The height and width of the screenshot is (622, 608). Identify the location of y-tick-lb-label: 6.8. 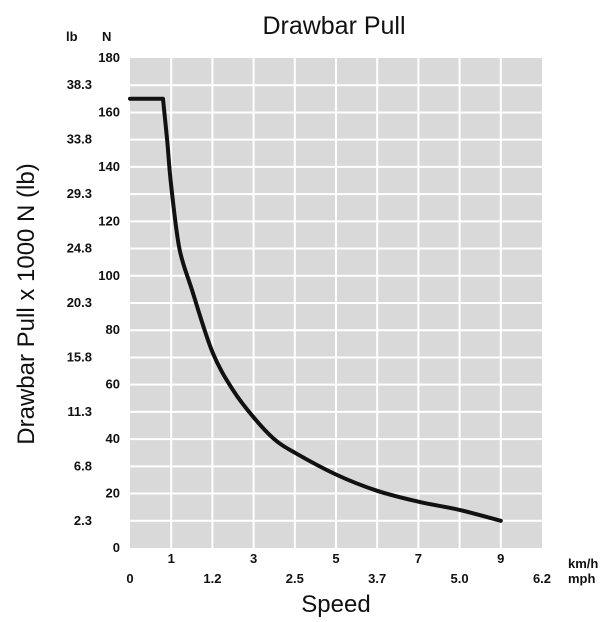
(83, 465).